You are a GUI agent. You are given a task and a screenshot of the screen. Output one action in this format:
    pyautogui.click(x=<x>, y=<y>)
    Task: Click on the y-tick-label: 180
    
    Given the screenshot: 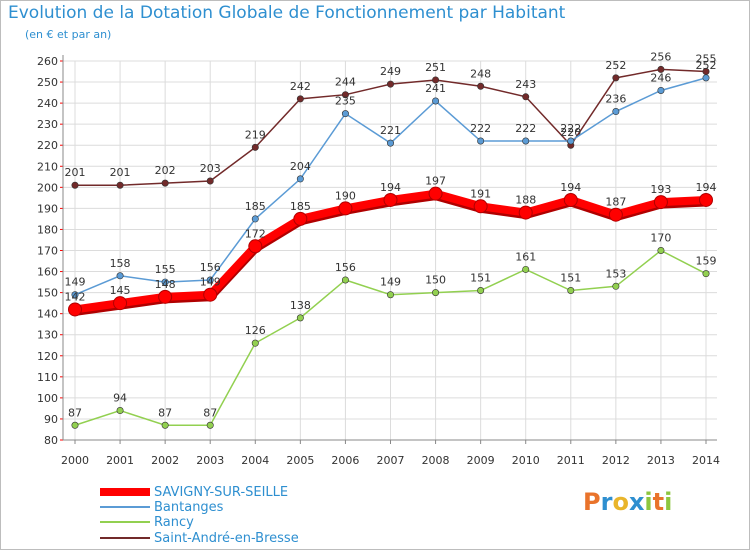 What is the action you would take?
    pyautogui.click(x=47, y=229)
    